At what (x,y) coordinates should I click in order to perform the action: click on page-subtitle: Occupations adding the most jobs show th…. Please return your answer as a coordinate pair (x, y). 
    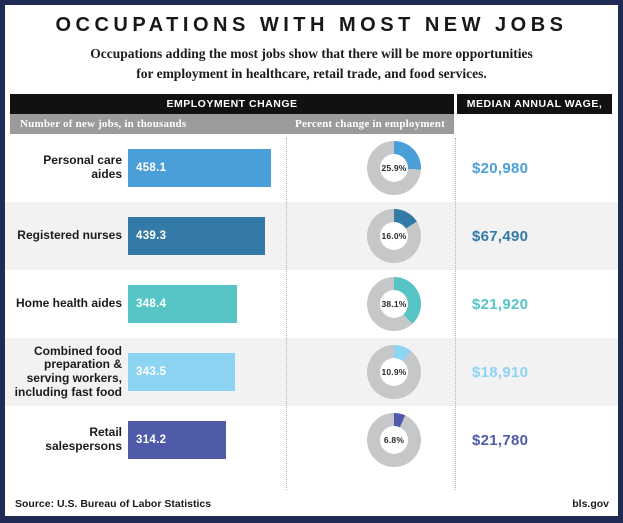
    Looking at the image, I should click on (311, 63).